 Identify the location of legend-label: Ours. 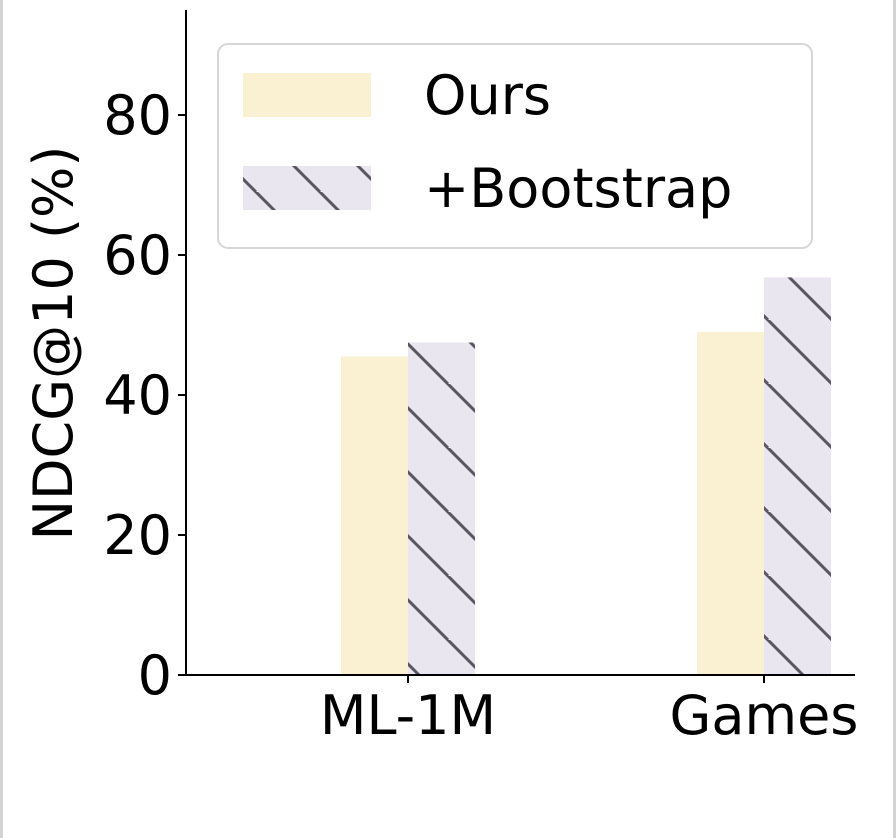
(487, 95).